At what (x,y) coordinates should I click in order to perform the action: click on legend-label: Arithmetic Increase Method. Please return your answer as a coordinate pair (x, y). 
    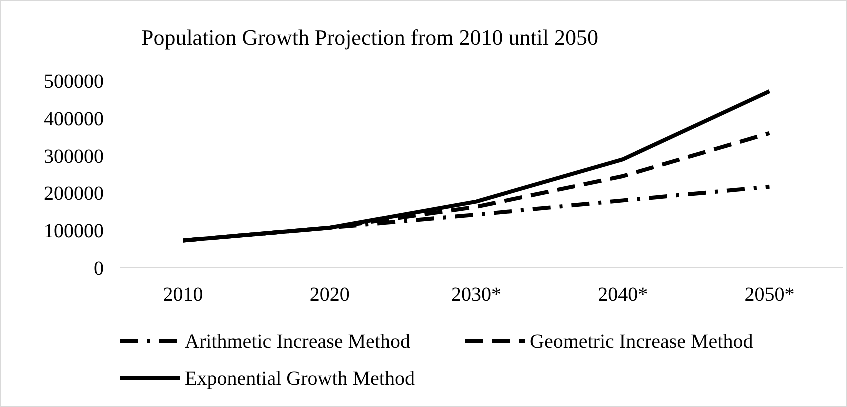
    Looking at the image, I should click on (297, 342).